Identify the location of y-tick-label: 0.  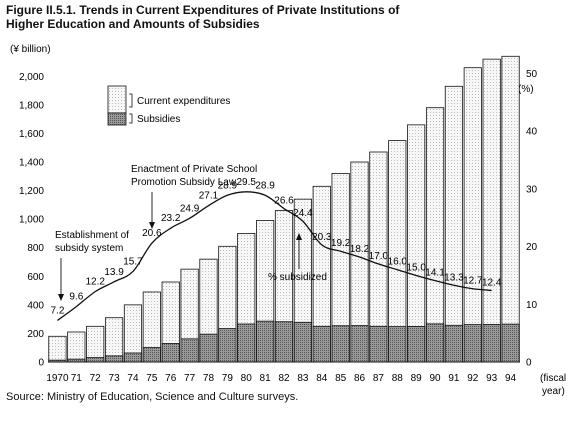
(41, 363).